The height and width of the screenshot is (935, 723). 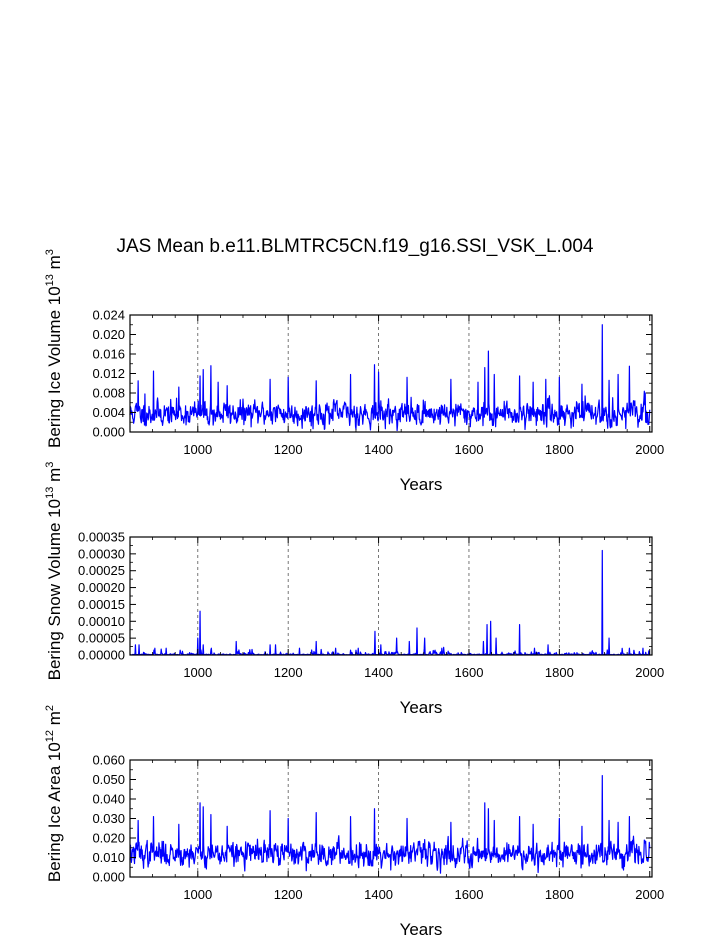 What do you see at coordinates (50, 708) in the screenshot?
I see `y-axis-label-unit-exponent: 2` at bounding box center [50, 708].